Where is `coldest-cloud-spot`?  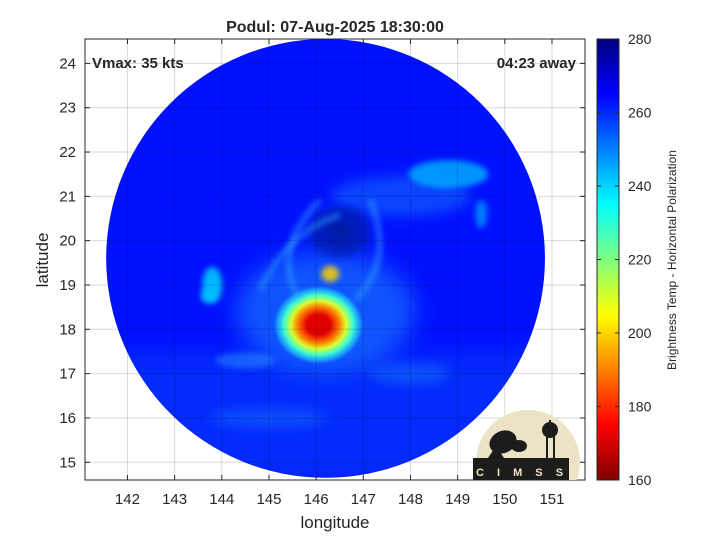
coldest-cloud-spot is located at coordinates (318, 324).